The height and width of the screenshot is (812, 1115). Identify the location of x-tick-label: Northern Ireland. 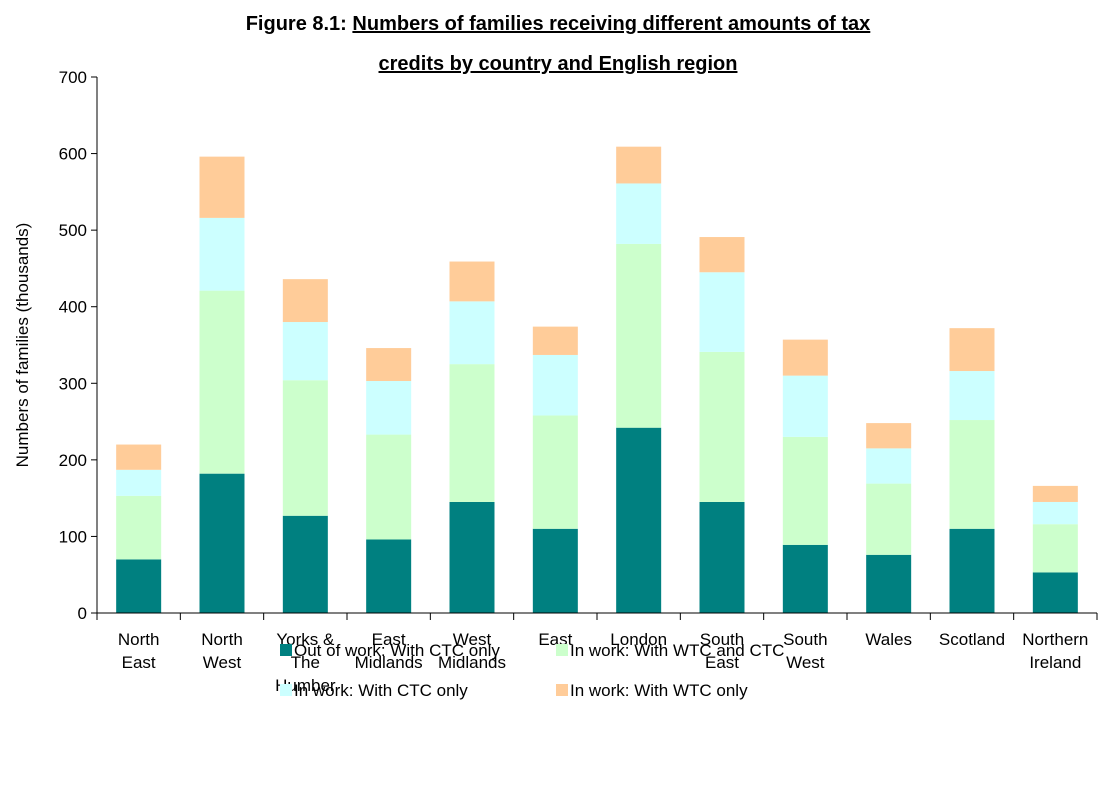
(1055, 651).